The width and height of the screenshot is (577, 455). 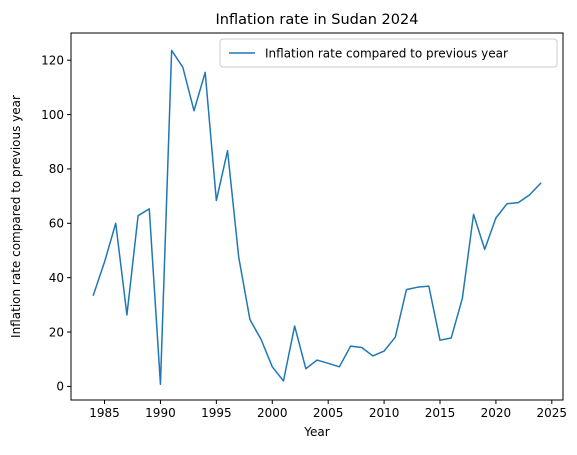 I want to click on legend-entry-label: Inflation rate compared to previous year, so click(x=386, y=53).